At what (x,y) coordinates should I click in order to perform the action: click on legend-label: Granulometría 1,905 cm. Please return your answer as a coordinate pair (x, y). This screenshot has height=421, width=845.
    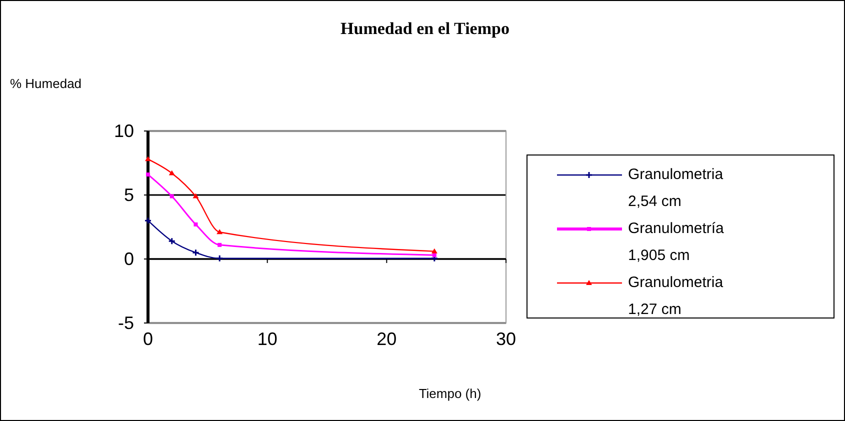
    Looking at the image, I should click on (676, 242).